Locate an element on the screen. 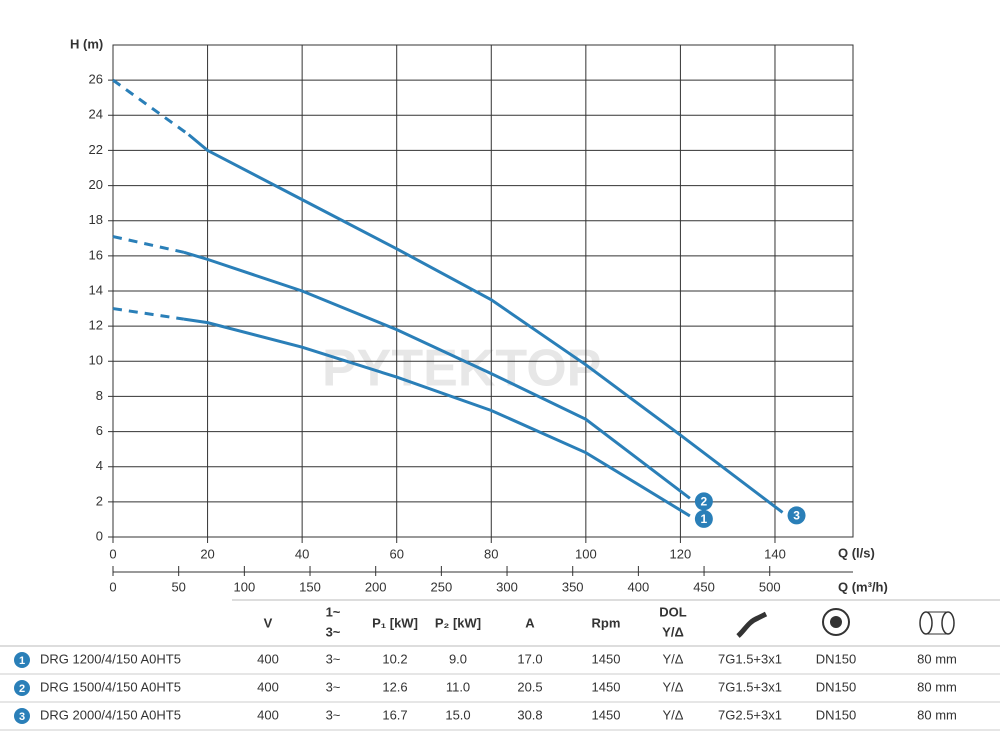  y-tick-label: 18 is located at coordinates (96, 219).